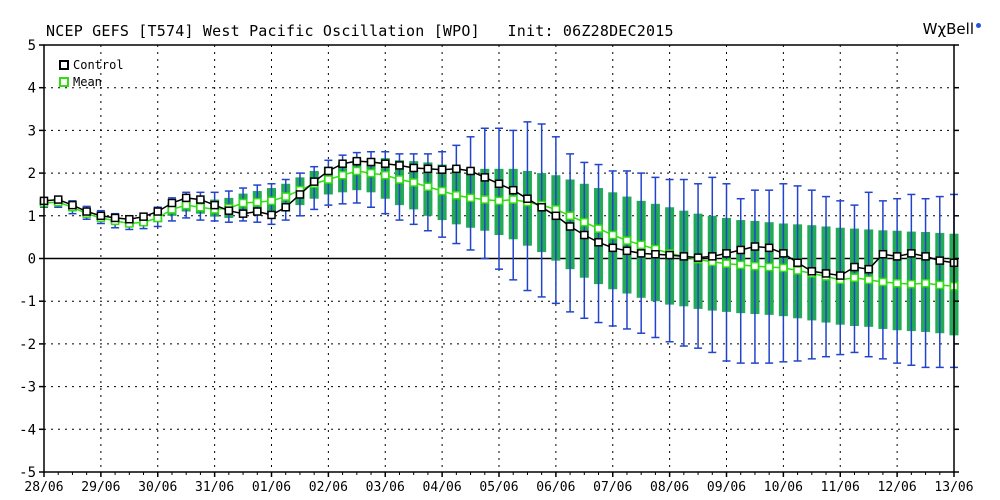 The width and height of the screenshot is (1000, 500). What do you see at coordinates (669, 487) in the screenshot?
I see `x-tick-label: 08/06` at bounding box center [669, 487].